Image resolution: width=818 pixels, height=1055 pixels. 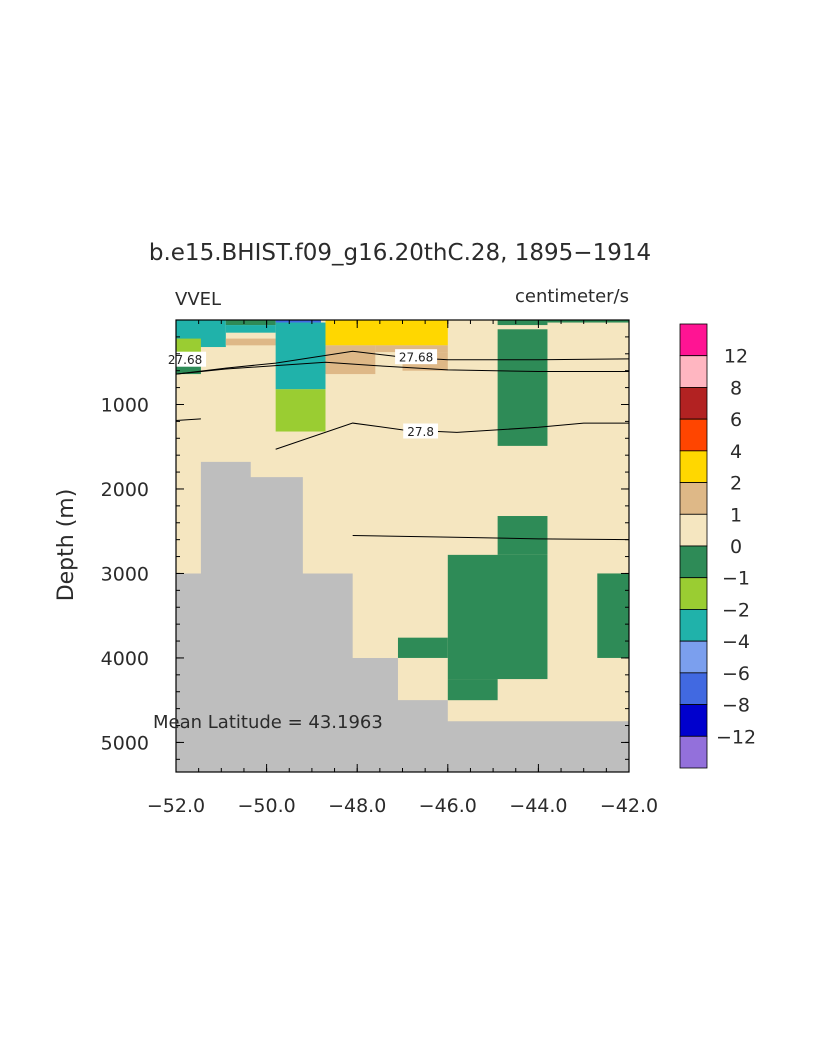 I want to click on left-label: VVEL, so click(x=198, y=299).